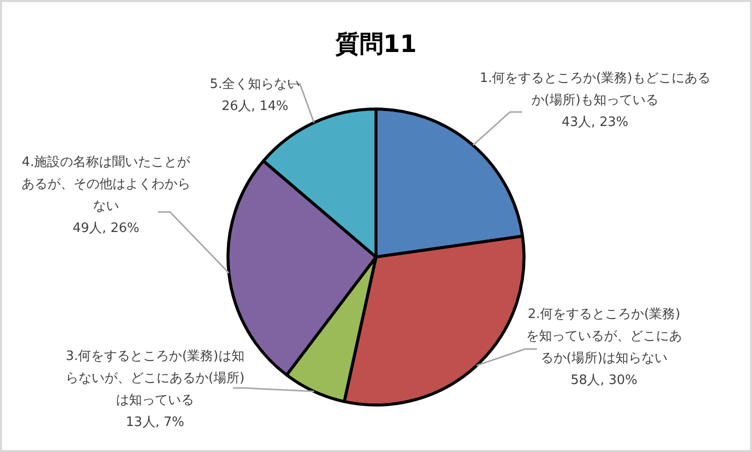  What do you see at coordinates (375, 44) in the screenshot?
I see `chart-title: 質問11` at bounding box center [375, 44].